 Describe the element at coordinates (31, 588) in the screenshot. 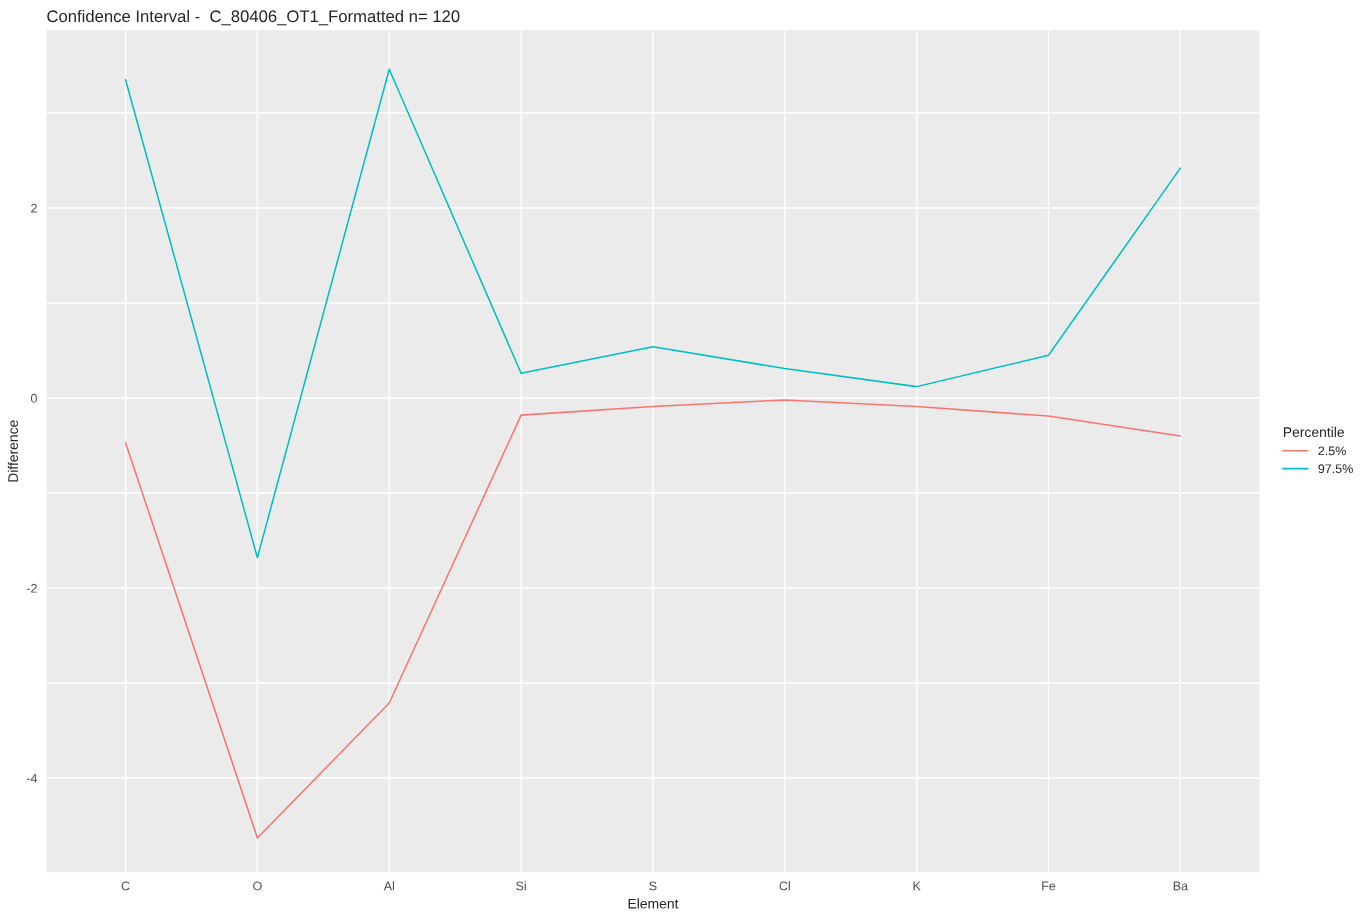

I see `y-tick-label: -2` at that location.